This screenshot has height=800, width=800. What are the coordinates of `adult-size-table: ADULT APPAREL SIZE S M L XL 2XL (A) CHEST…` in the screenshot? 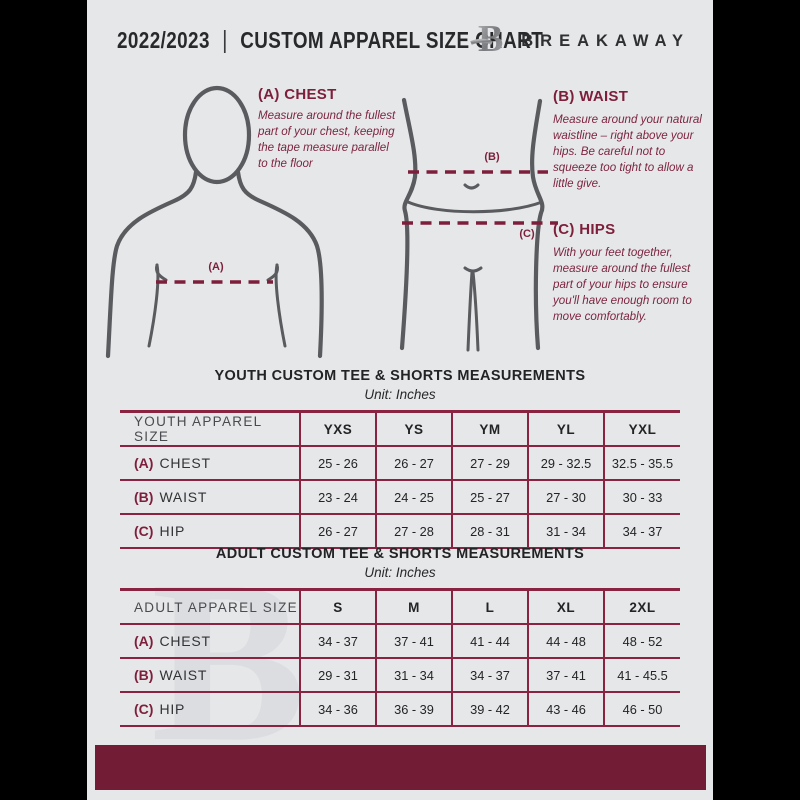 It's located at (400, 657).